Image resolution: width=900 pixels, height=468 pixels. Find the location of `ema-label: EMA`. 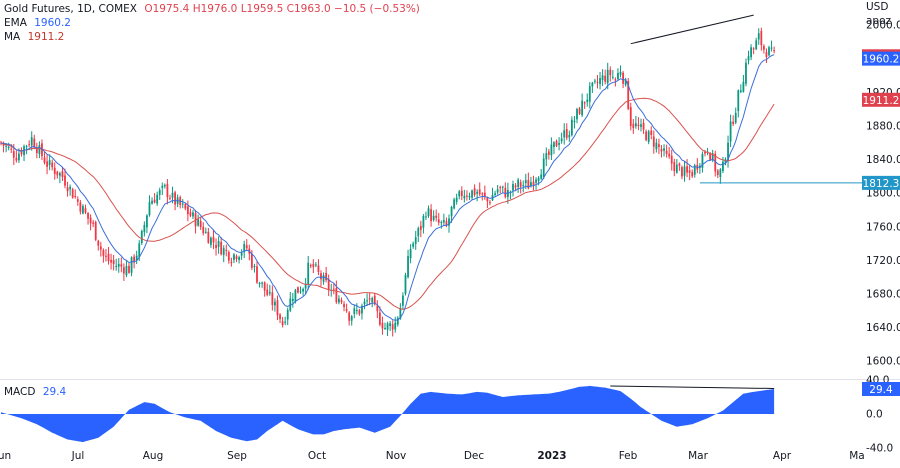

ema-label: EMA is located at coordinates (15, 23).